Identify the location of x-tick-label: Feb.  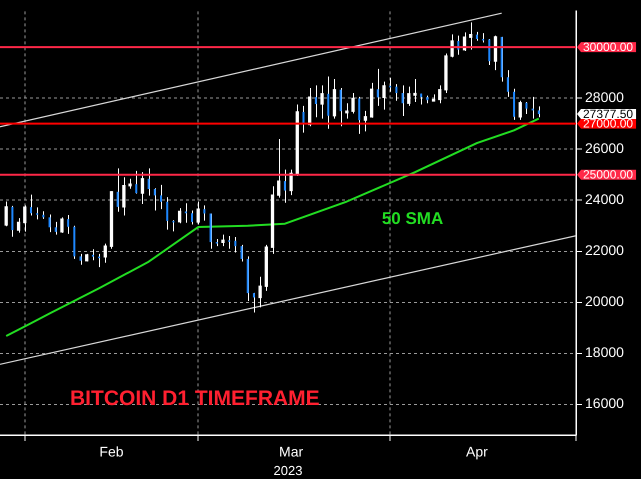
(111, 451).